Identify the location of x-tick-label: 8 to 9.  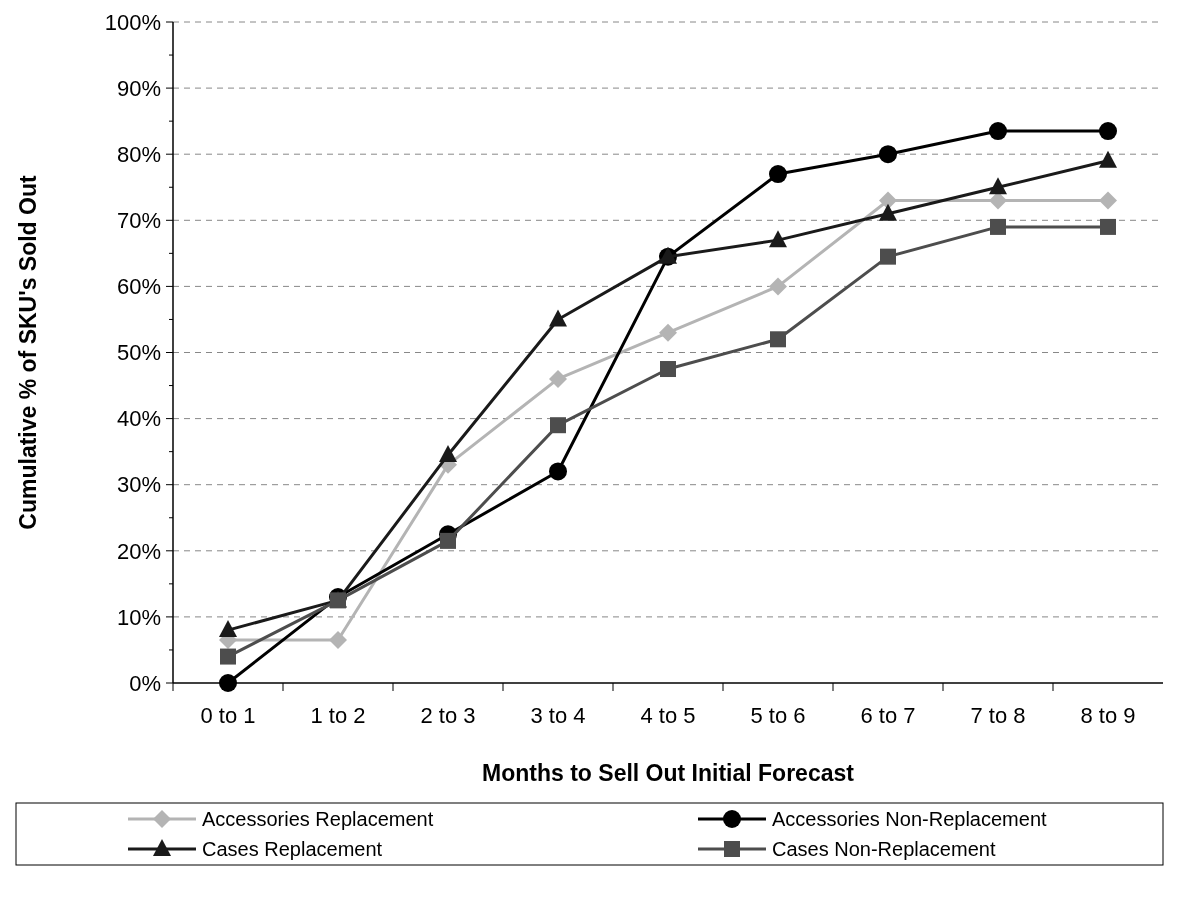
(1108, 715).